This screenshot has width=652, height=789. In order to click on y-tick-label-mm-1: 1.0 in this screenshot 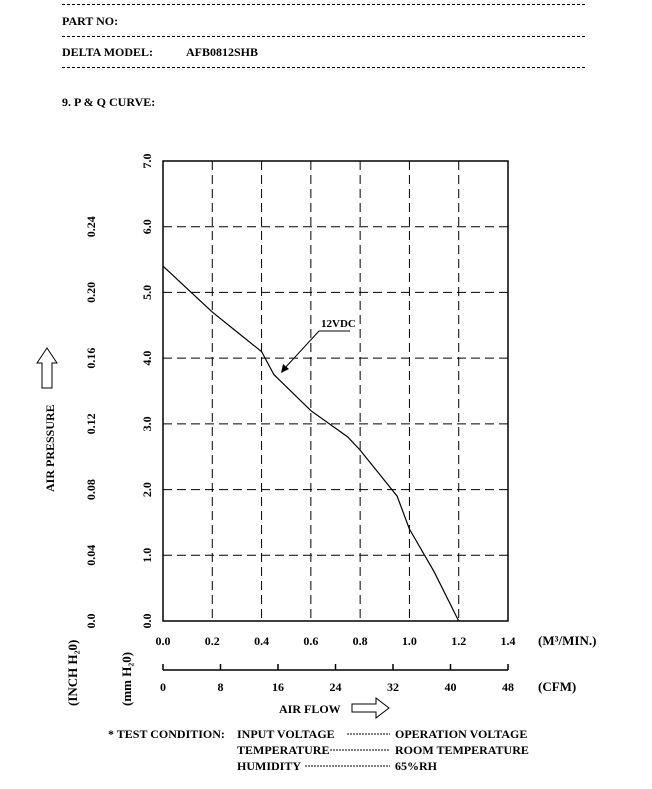, I will do `click(147, 555)`.